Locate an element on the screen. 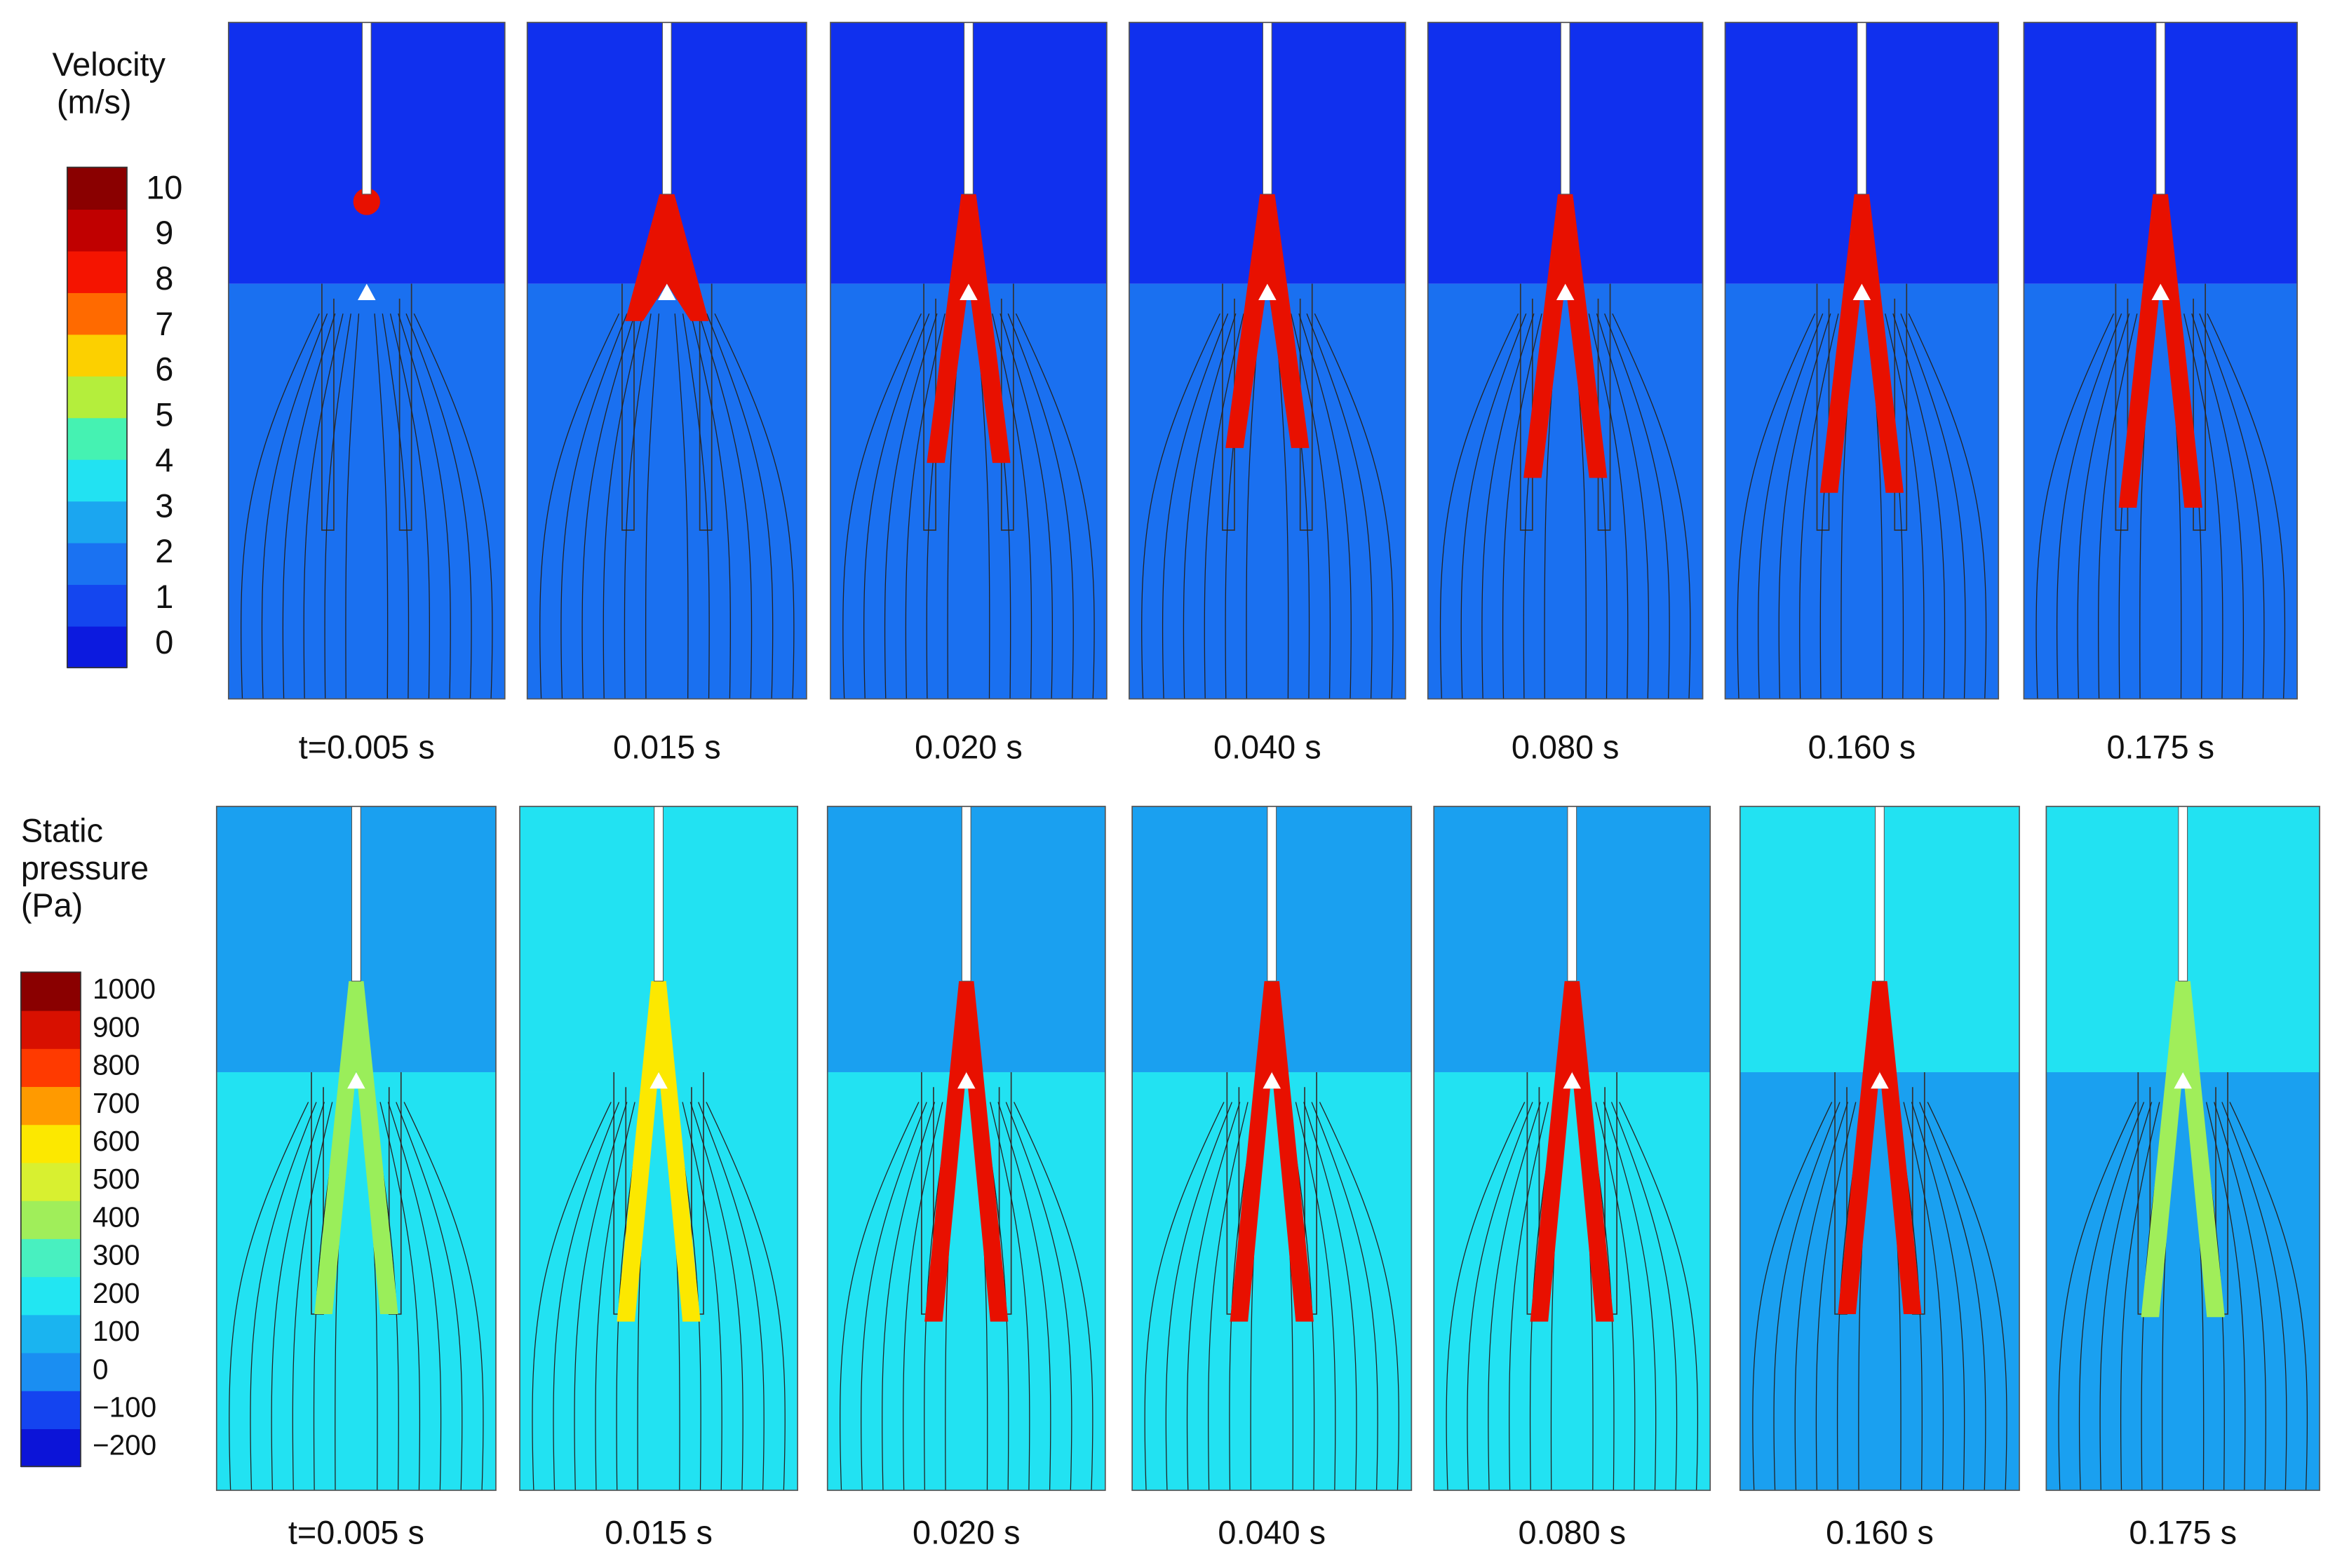 The width and height of the screenshot is (2342, 1568). colorbar-tick-label: 3 is located at coordinates (164, 505).